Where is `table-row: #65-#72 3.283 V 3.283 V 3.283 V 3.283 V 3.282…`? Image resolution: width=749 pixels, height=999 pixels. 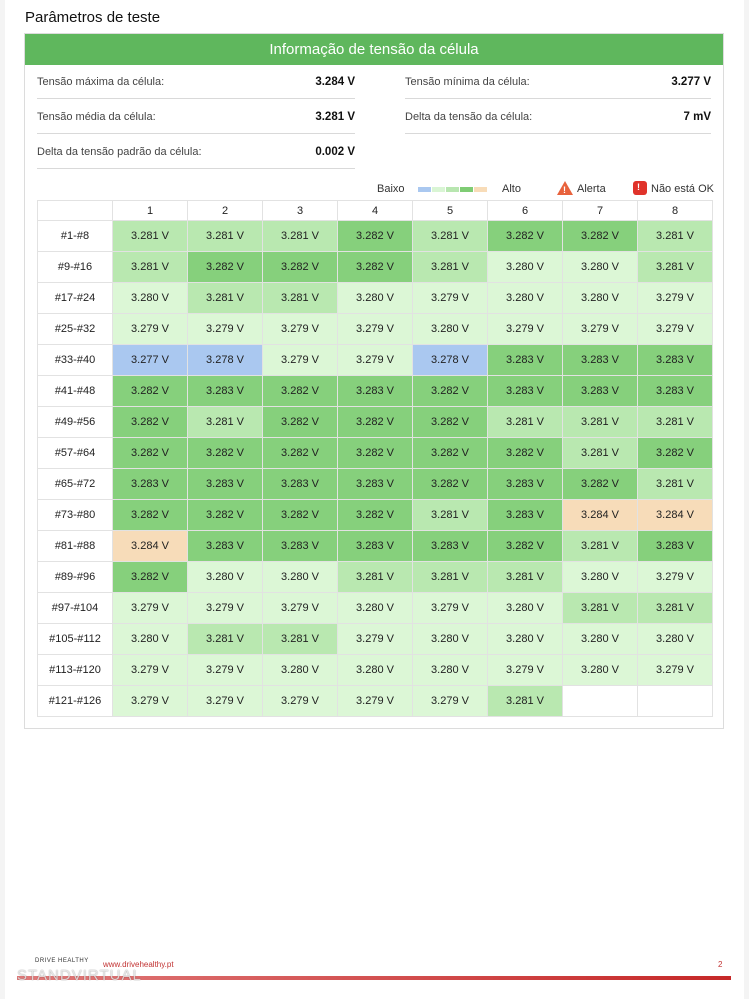
table-row: #65-#72 3.283 V 3.283 V 3.283 V 3.283 V 3.282… is located at coordinates (375, 484).